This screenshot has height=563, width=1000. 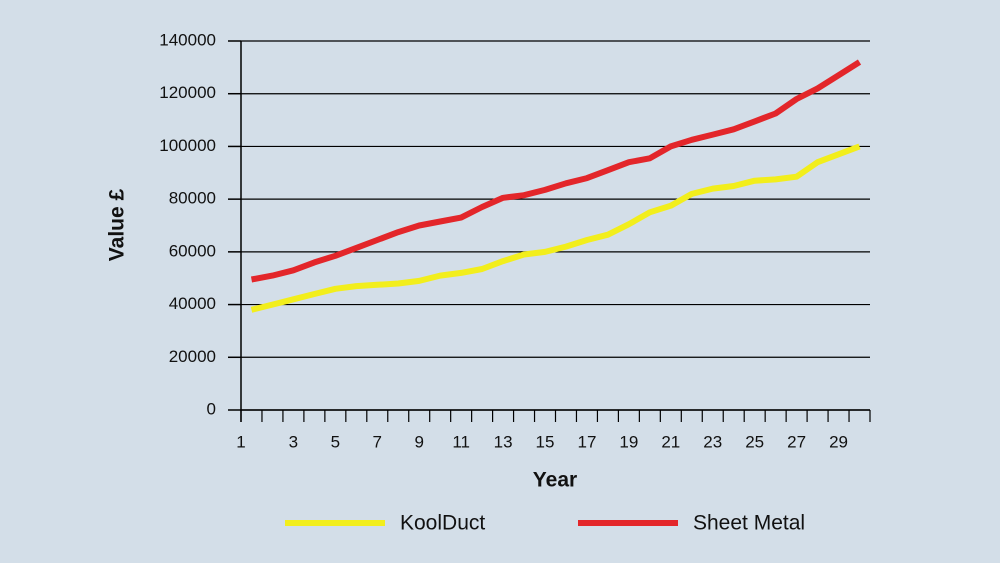 What do you see at coordinates (555, 480) in the screenshot?
I see `x-axis-label: Year` at bounding box center [555, 480].